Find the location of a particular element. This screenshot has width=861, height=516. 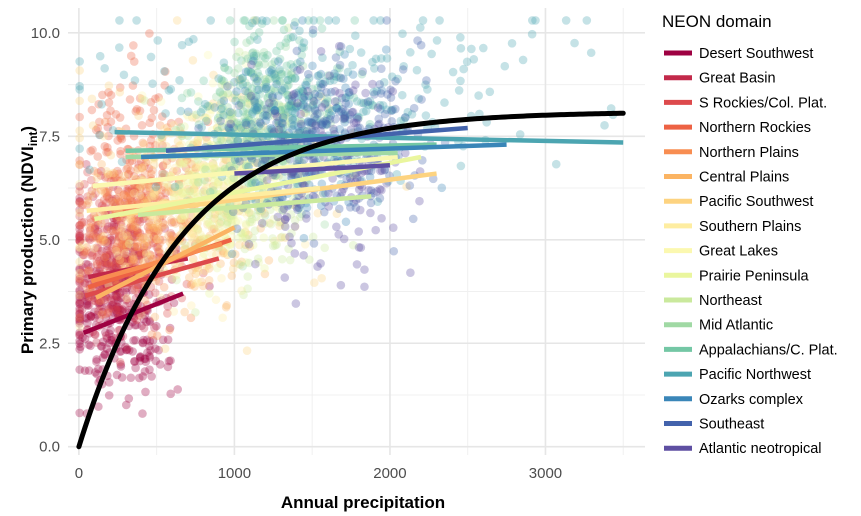

y-tick-label: 5.0 is located at coordinates (49, 240).